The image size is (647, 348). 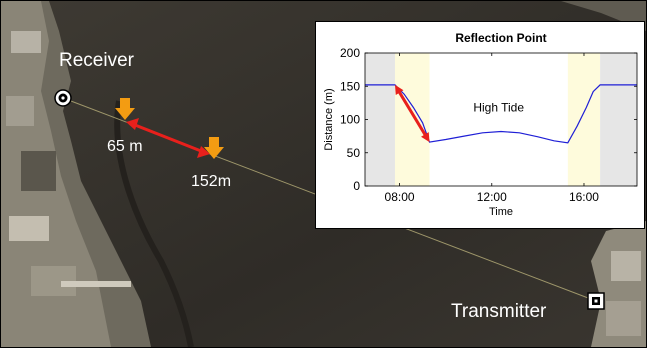 What do you see at coordinates (350, 53) in the screenshot?
I see `y-tick-label: 200` at bounding box center [350, 53].